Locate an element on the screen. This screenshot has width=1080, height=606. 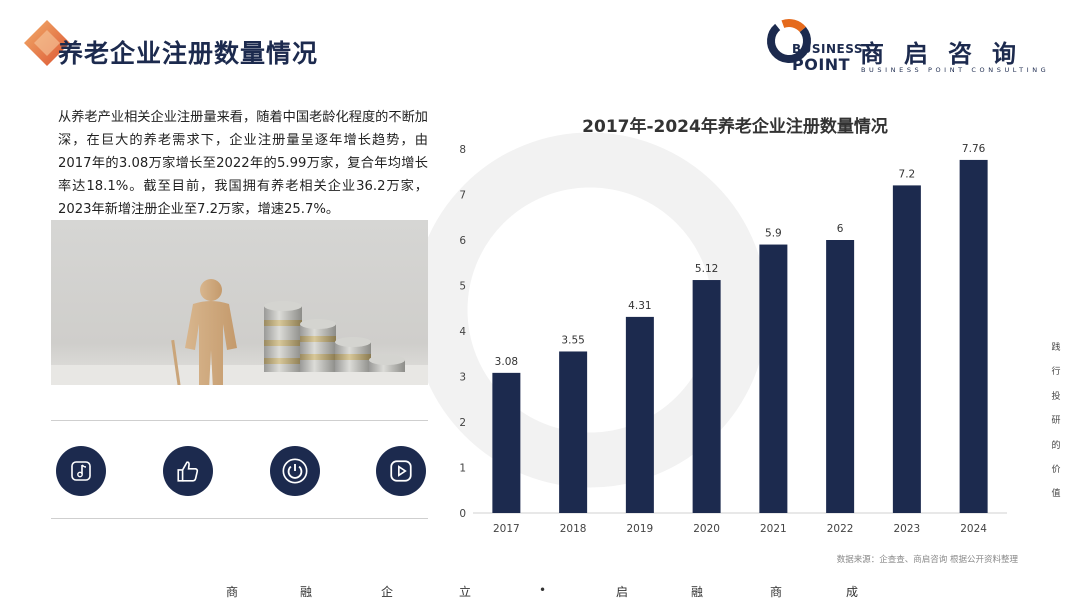
side-slogan-char: 践 is located at coordinates (1056, 348).